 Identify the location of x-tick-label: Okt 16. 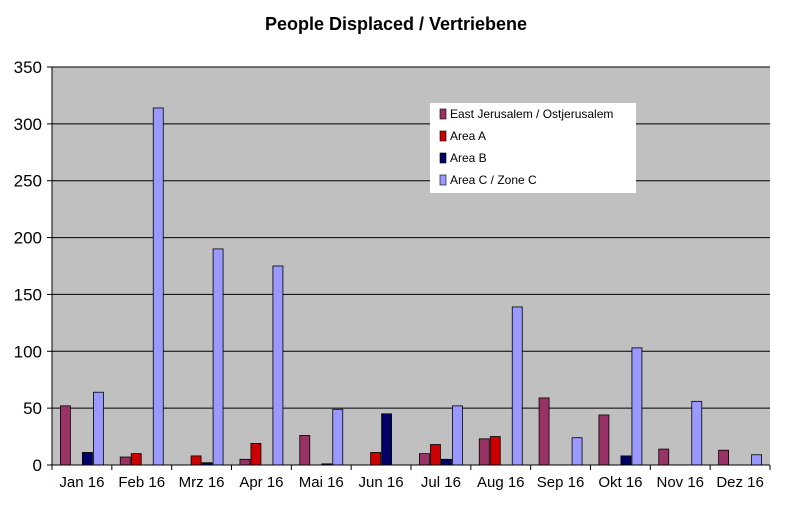
(620, 482).